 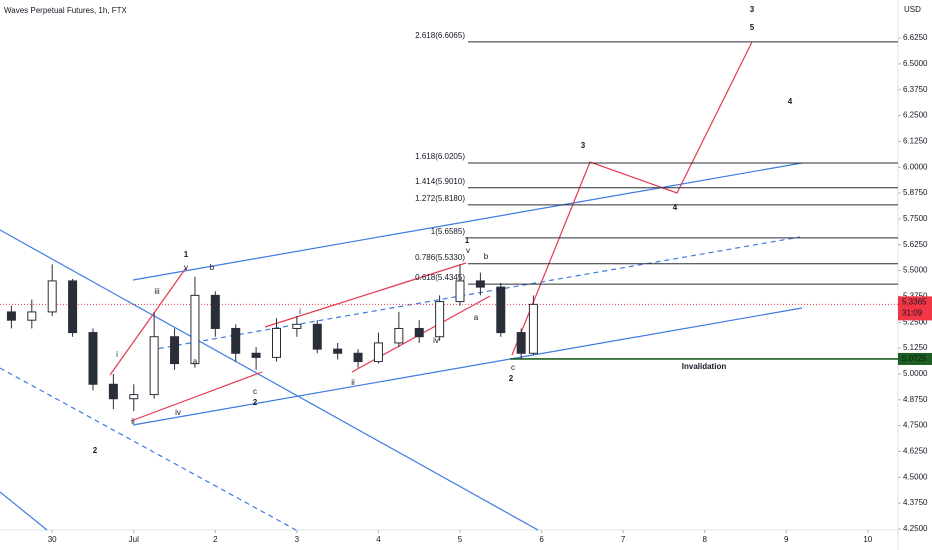 I want to click on chart-title: Waves Perpetual Futures, 1h, FTX, so click(x=66, y=10).